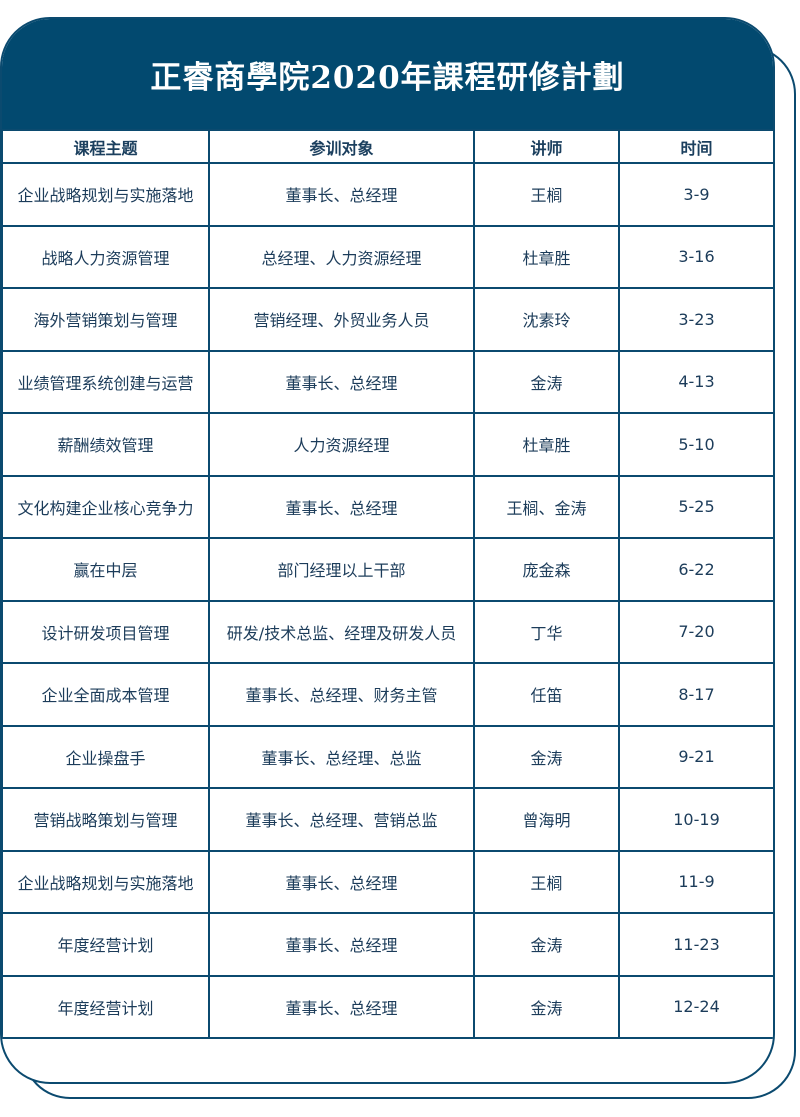 The width and height of the screenshot is (800, 1117). What do you see at coordinates (546, 506) in the screenshot?
I see `cell-lecturer: 王榈、金涛` at bounding box center [546, 506].